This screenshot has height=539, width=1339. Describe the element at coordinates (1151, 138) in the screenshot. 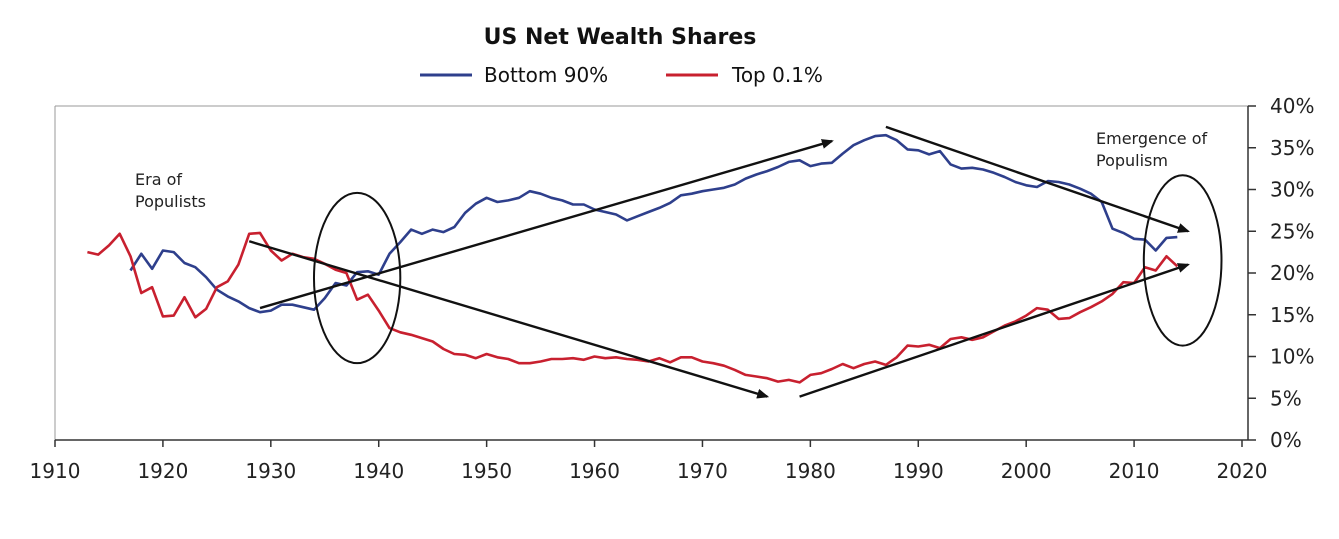

I see `annotation-line: Emergence of` at that location.